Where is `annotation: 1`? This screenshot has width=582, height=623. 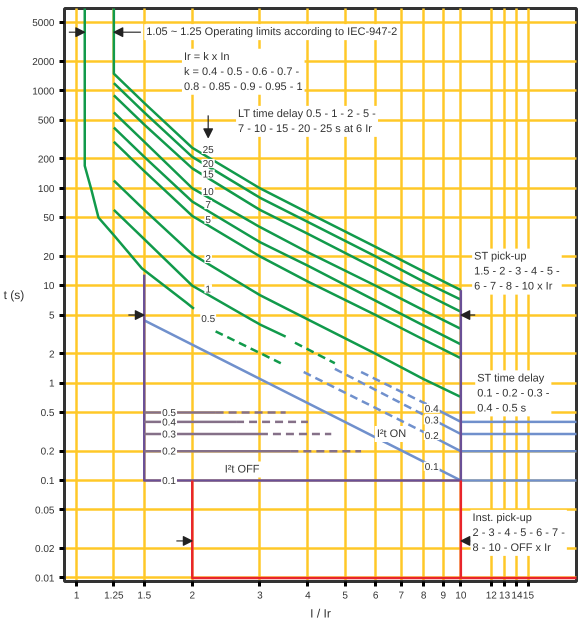 annotation: 1 is located at coordinates (208, 290).